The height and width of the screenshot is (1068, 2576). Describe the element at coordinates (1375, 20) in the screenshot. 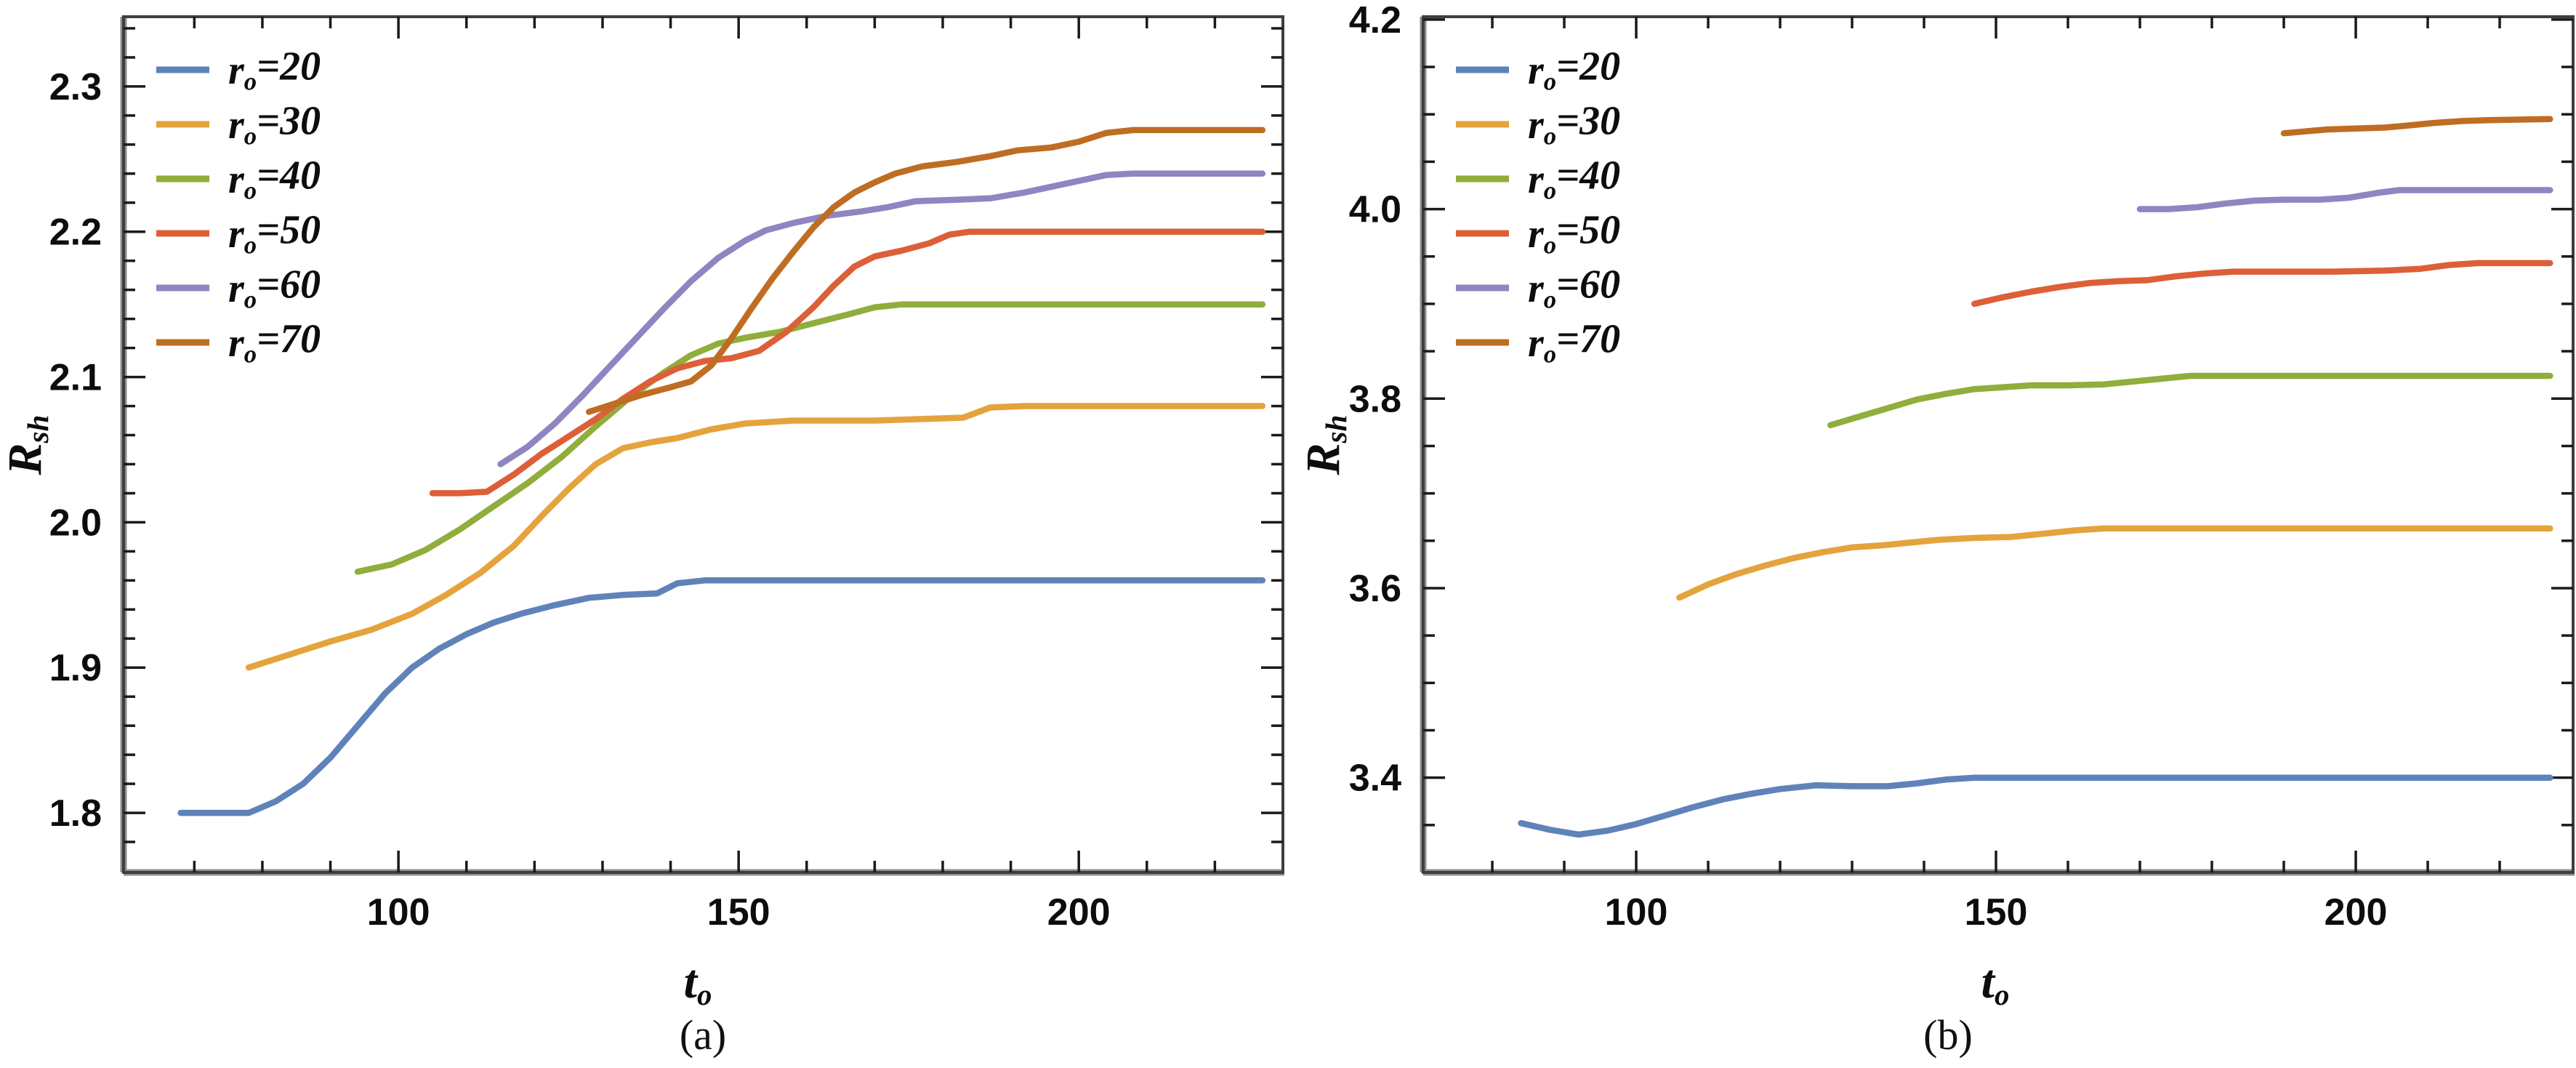

I see `y-tick-label: 4.2` at that location.